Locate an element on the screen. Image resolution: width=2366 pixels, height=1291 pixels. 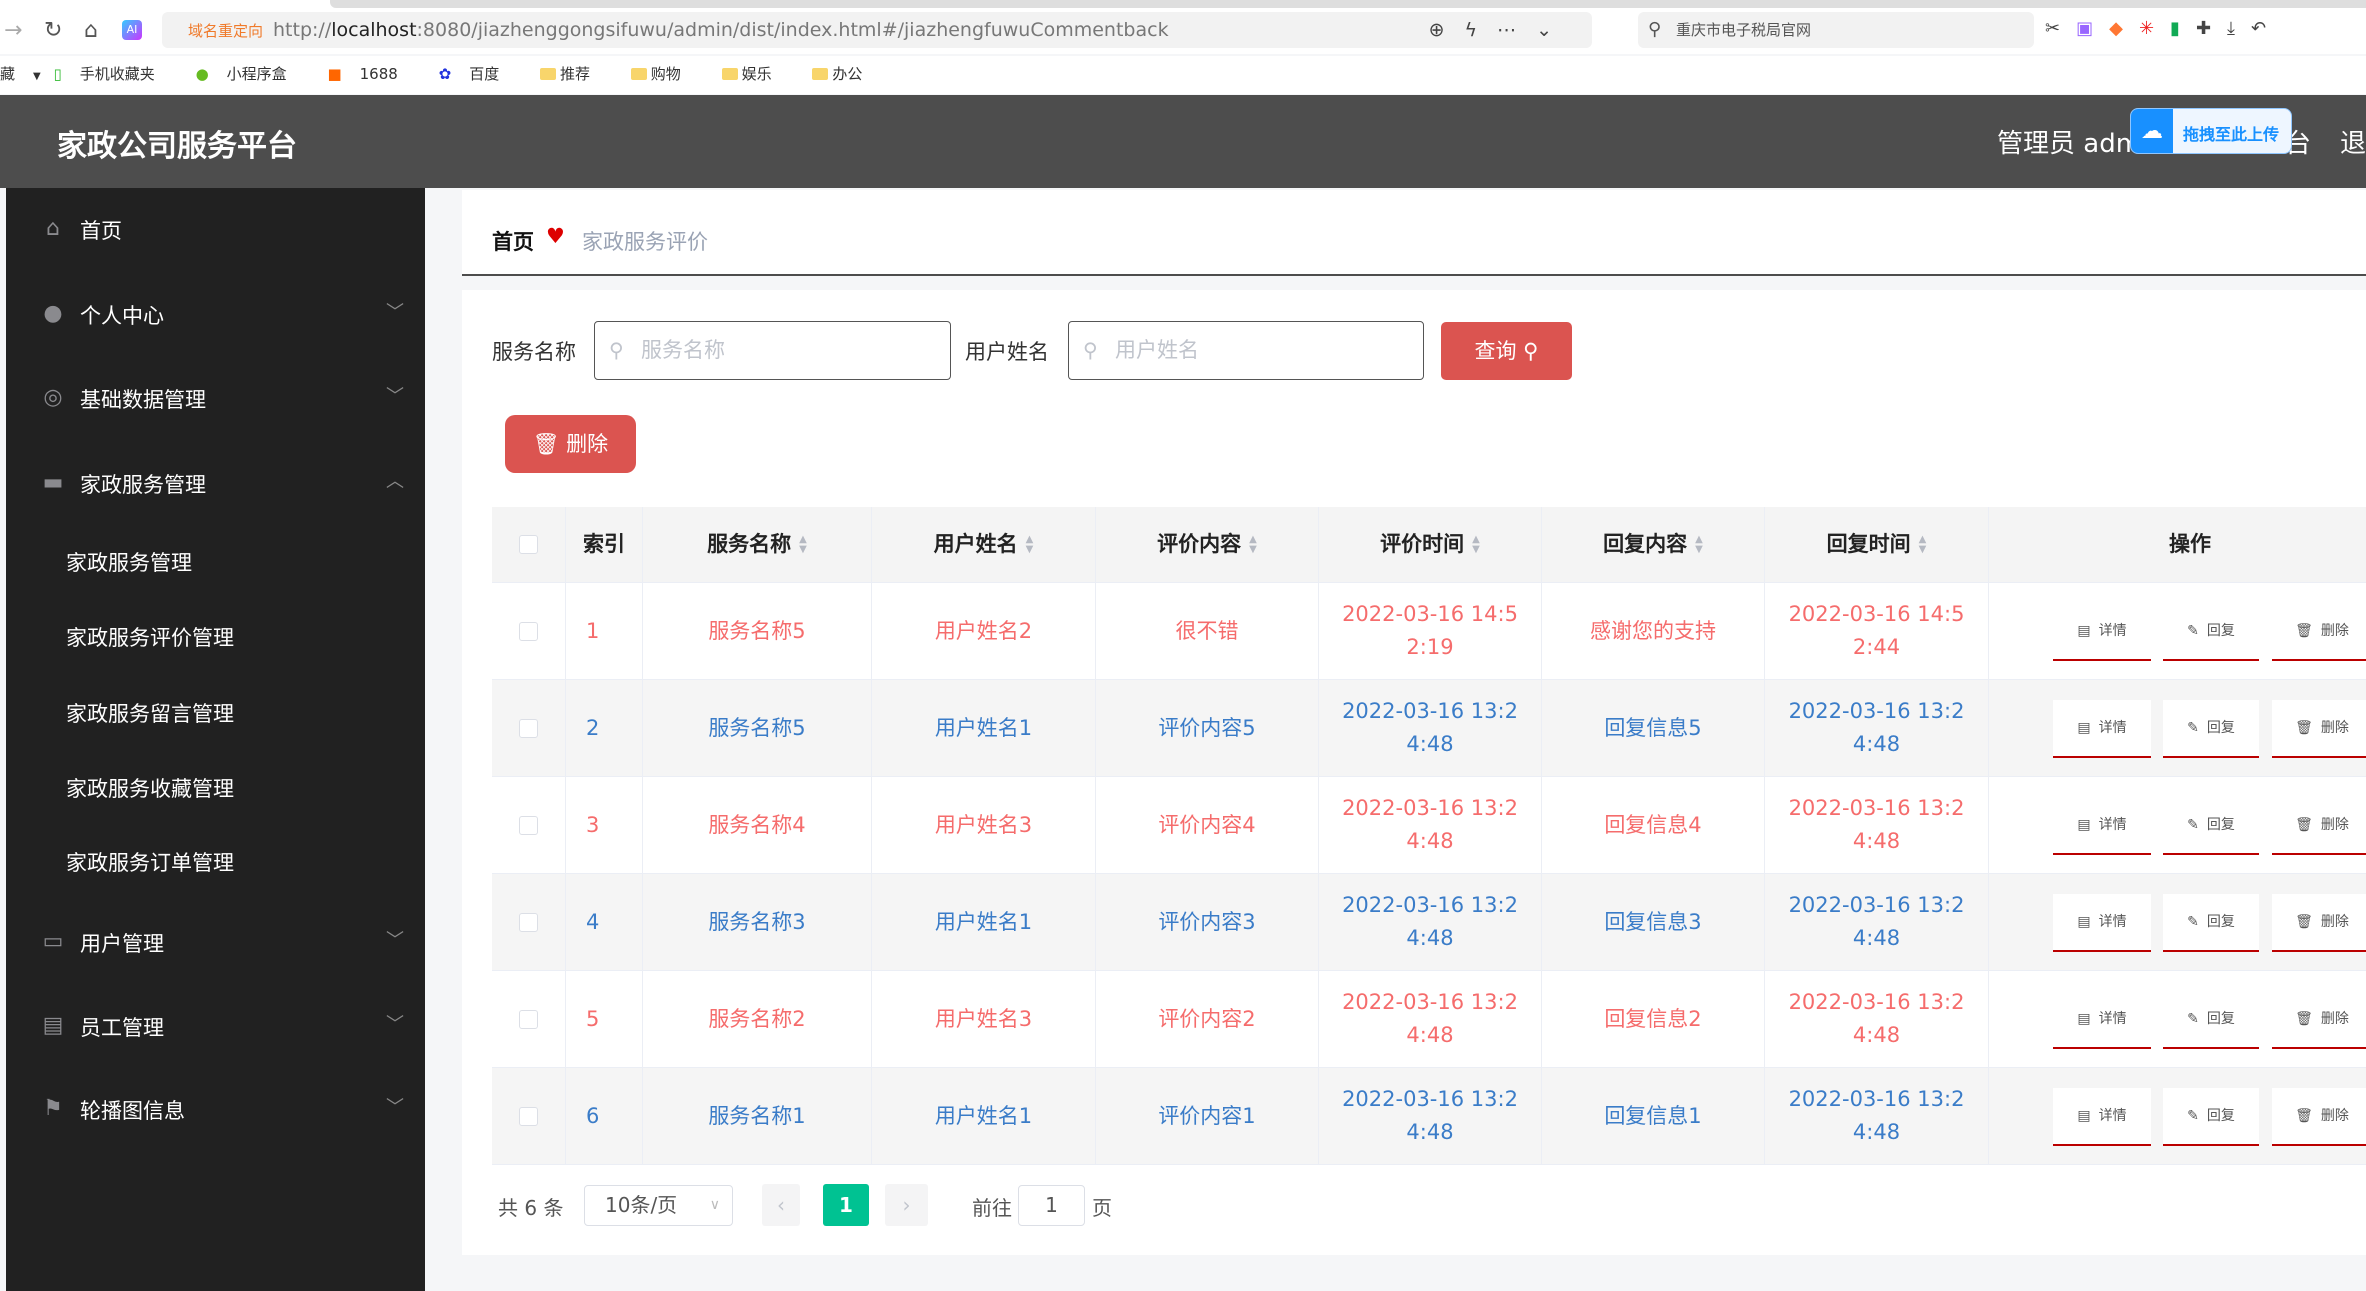
undo-icon: ↶ is located at coordinates (2267, 28).